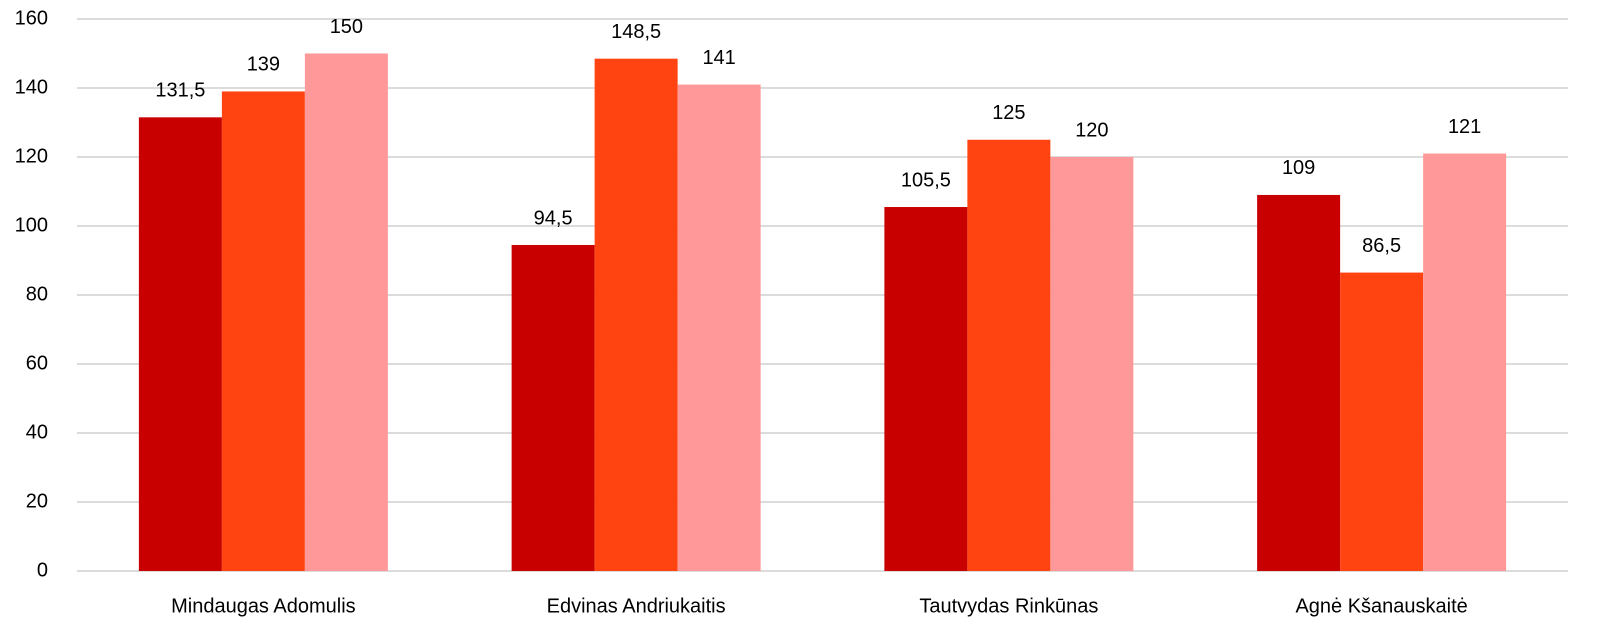  Describe the element at coordinates (1464, 127) in the screenshot. I see `value-label: 121` at that location.